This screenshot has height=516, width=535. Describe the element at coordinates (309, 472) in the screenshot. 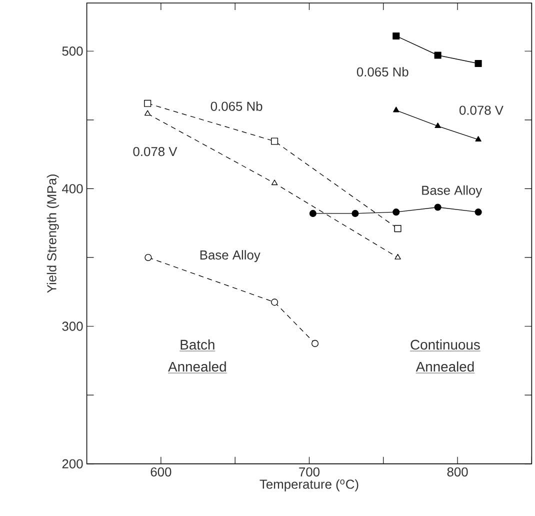

I see `x-tick-label: 700` at that location.